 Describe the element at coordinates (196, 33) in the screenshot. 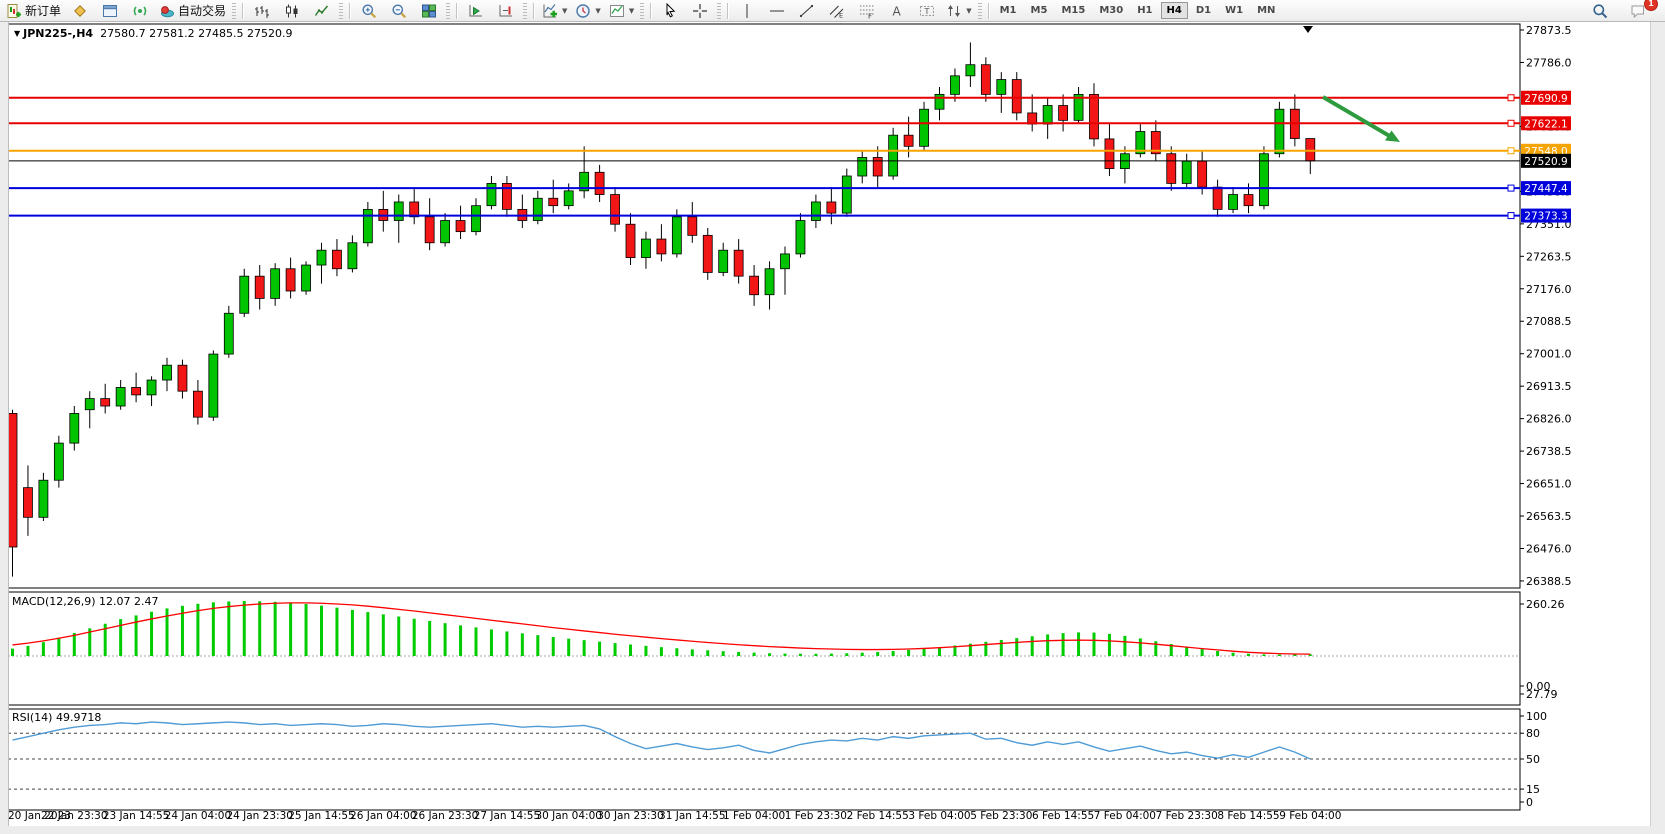

I see `symbol-ohlc: 27580.7 27581.2 27485.5 27520.9` at that location.